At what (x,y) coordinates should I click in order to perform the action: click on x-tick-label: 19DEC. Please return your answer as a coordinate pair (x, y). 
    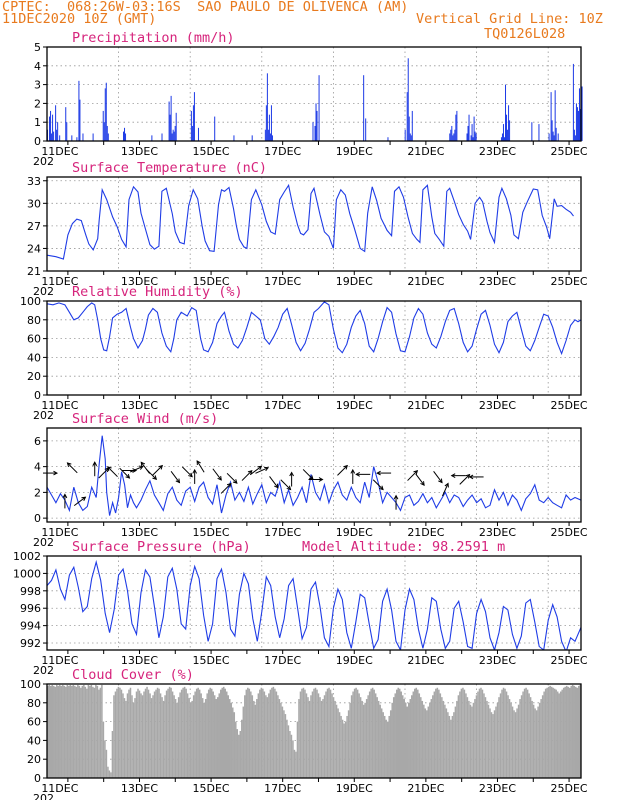
    Looking at the image, I should click on (354, 151).